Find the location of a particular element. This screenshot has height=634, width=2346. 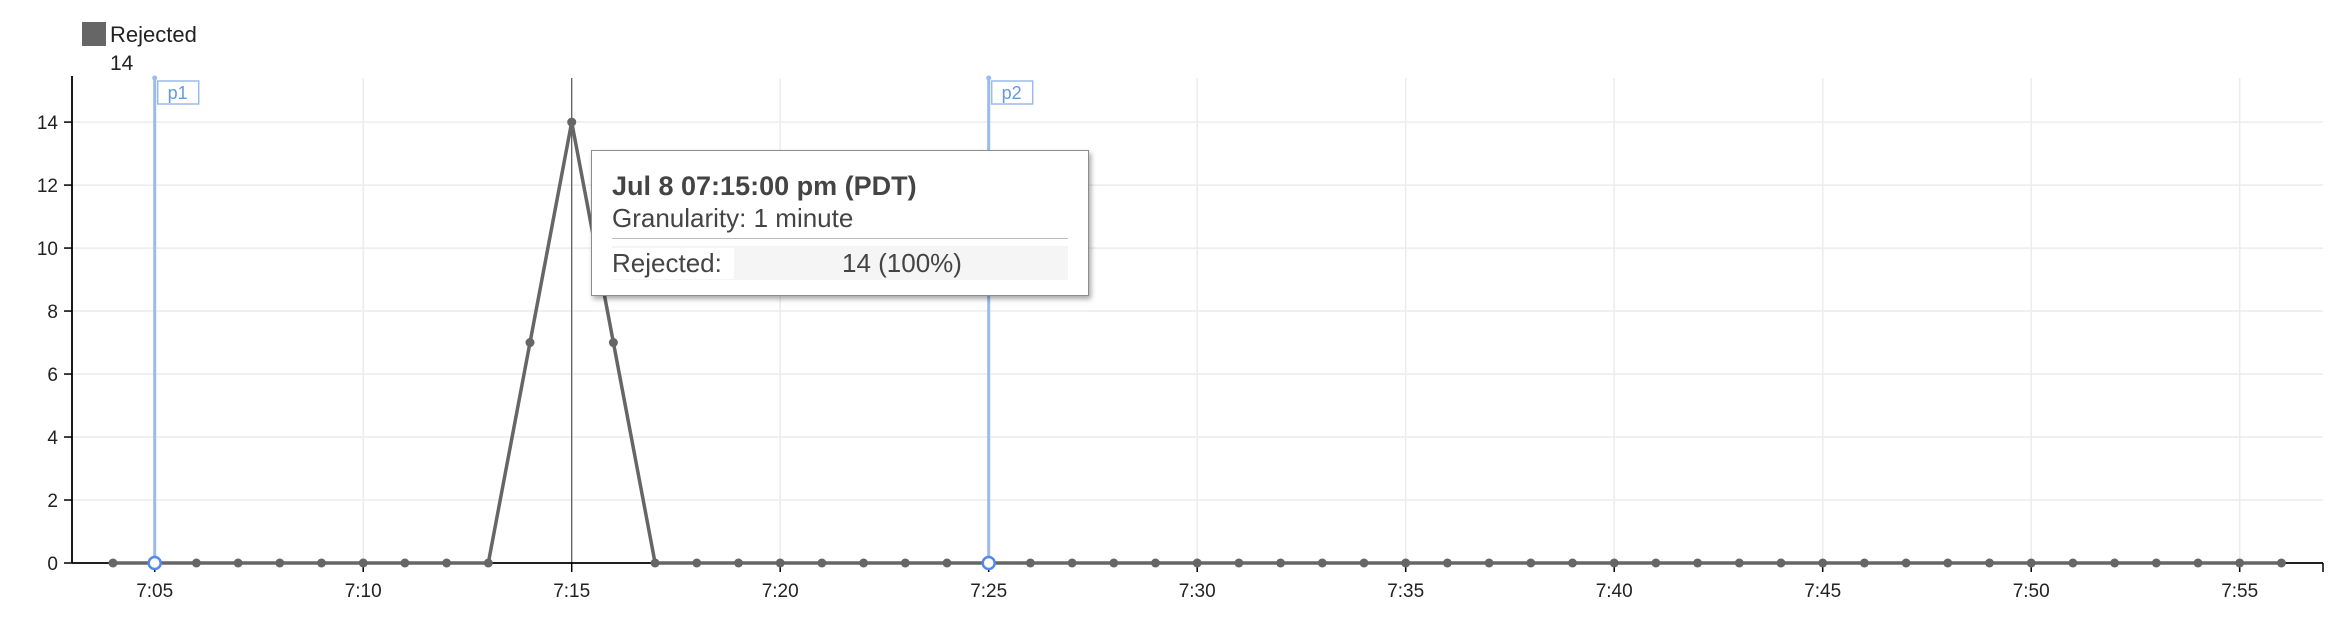

legend-swatch-rejected is located at coordinates (94, 34).